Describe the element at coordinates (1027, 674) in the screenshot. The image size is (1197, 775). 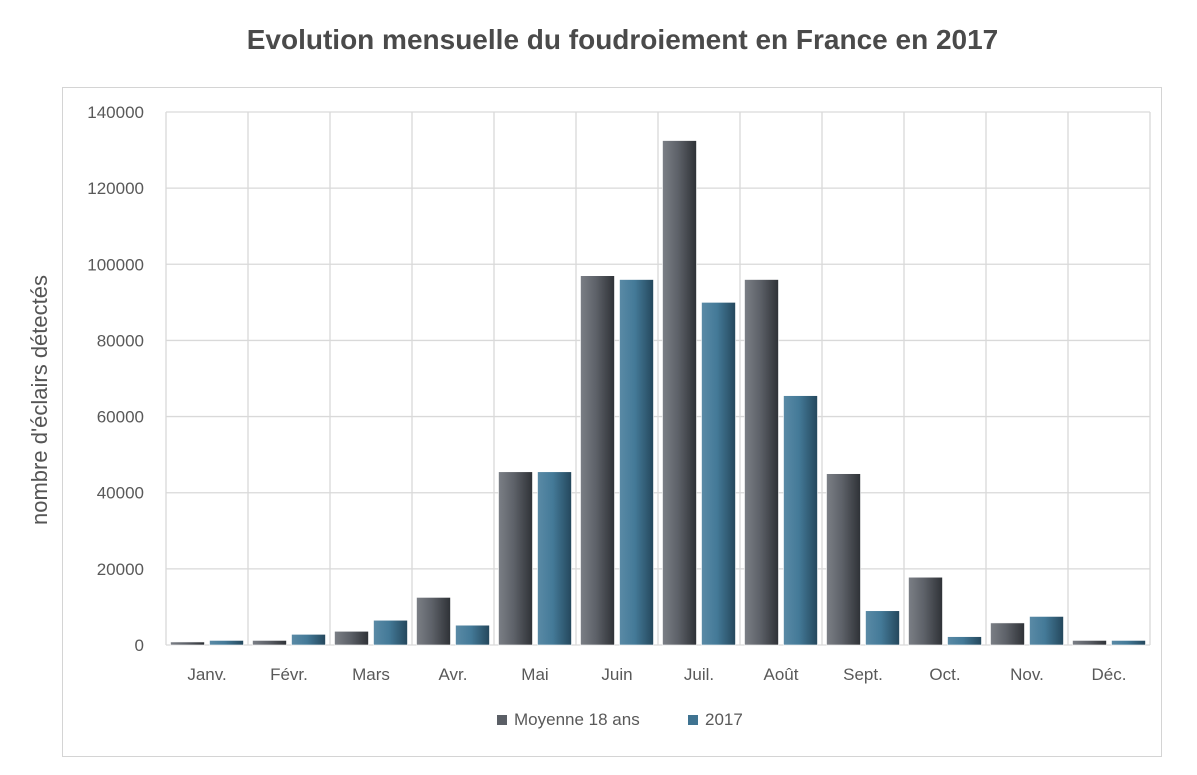
I see `x-tick-label: Nov.` at that location.